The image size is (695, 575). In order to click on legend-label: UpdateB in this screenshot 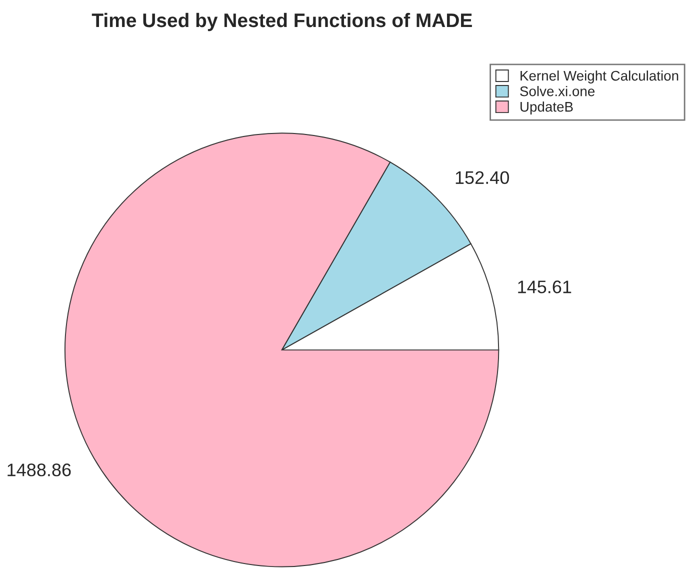, I will do `click(546, 108)`.